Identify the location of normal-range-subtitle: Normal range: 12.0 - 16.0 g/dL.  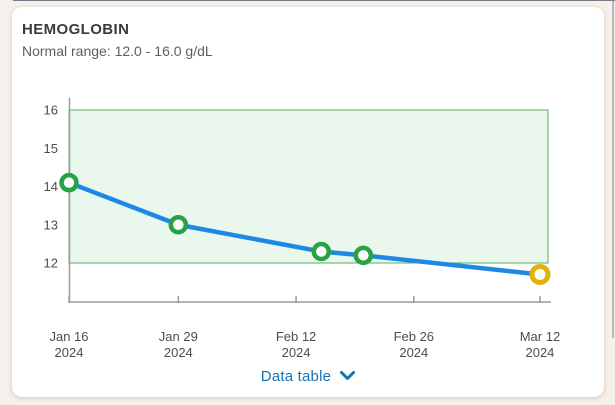
(117, 51).